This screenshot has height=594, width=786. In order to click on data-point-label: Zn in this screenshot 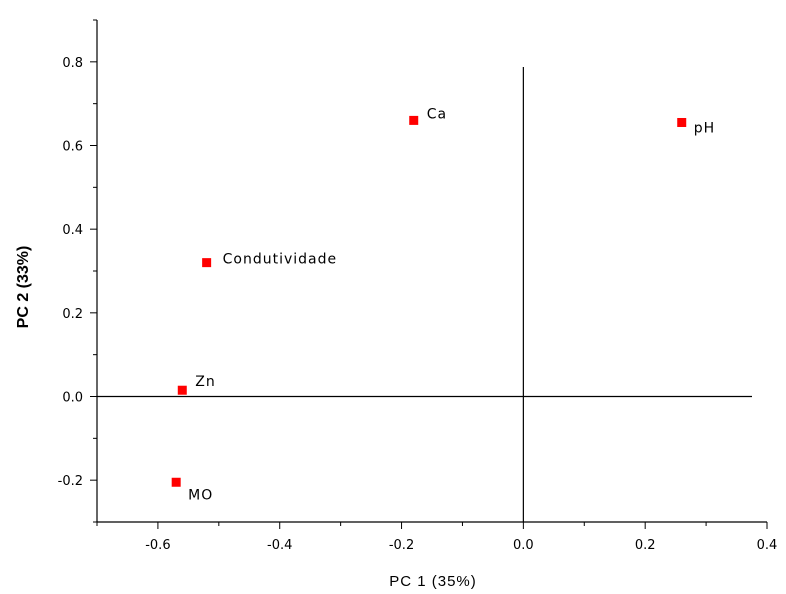, I will do `click(205, 382)`.